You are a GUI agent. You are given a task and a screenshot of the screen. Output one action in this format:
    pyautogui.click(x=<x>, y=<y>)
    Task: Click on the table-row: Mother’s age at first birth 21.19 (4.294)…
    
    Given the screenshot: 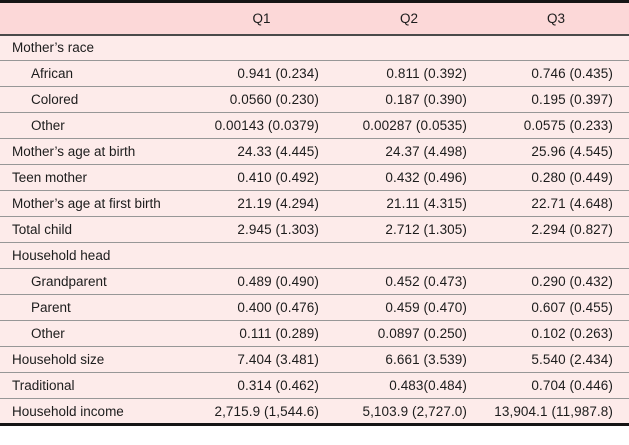 What is the action you would take?
    pyautogui.click(x=314, y=203)
    